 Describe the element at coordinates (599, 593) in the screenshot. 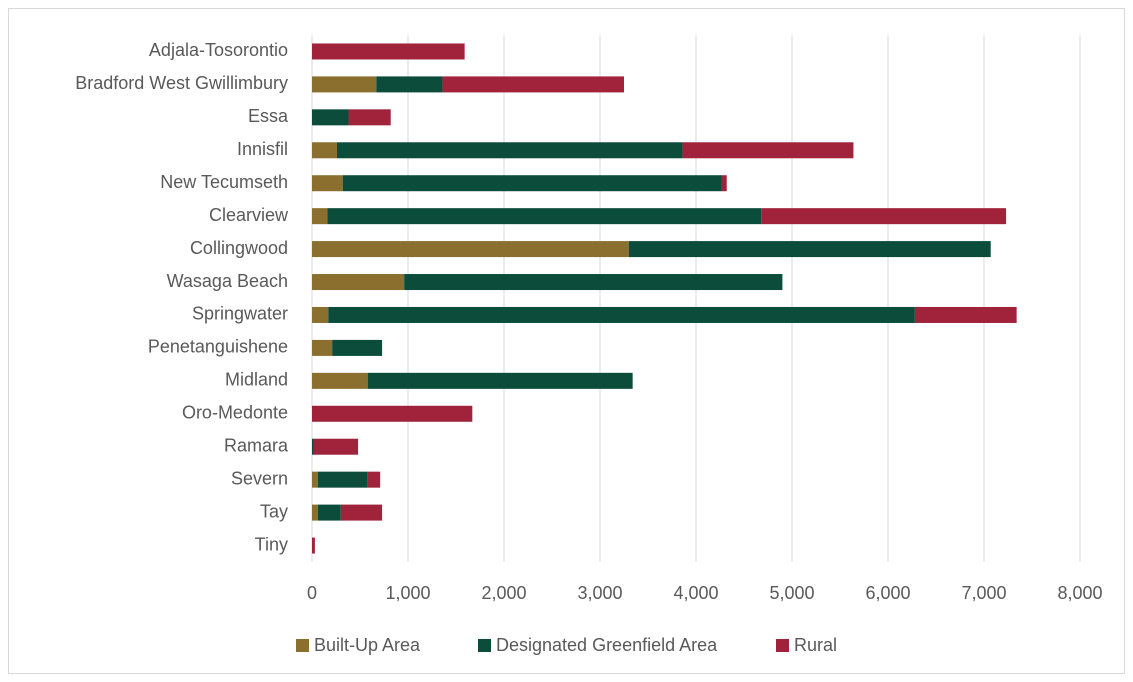

I see `x-tick-label: 3,000` at that location.